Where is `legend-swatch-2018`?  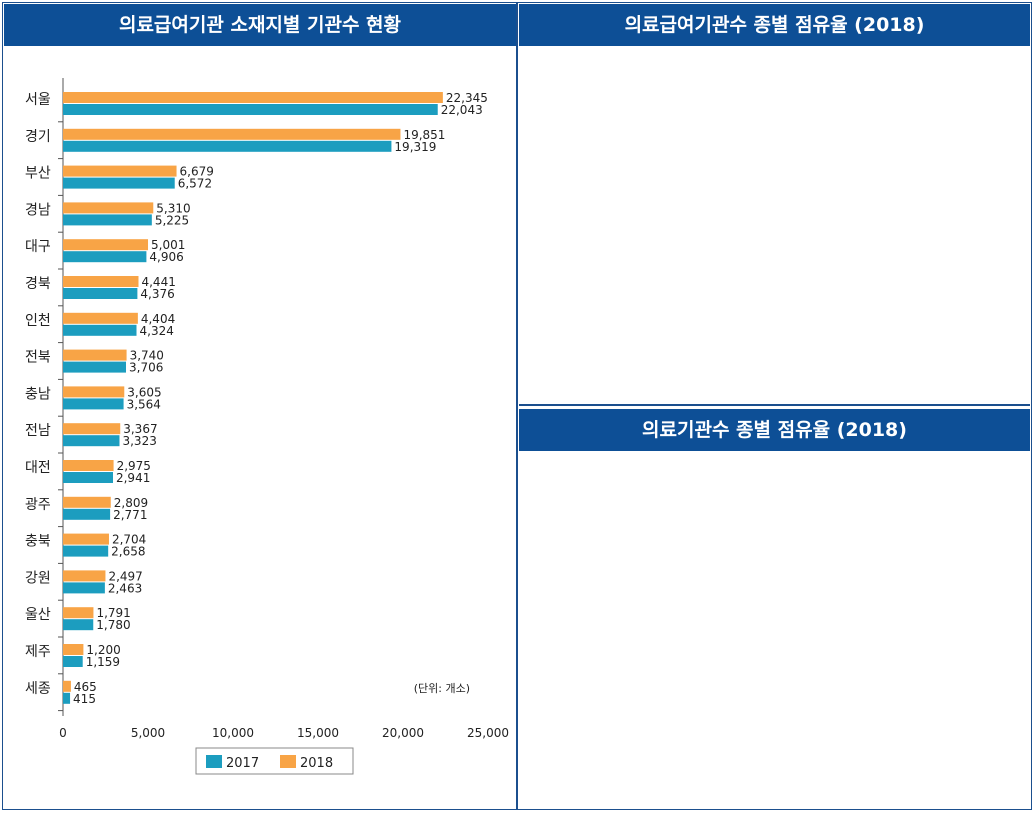 legend-swatch-2018 is located at coordinates (288, 761).